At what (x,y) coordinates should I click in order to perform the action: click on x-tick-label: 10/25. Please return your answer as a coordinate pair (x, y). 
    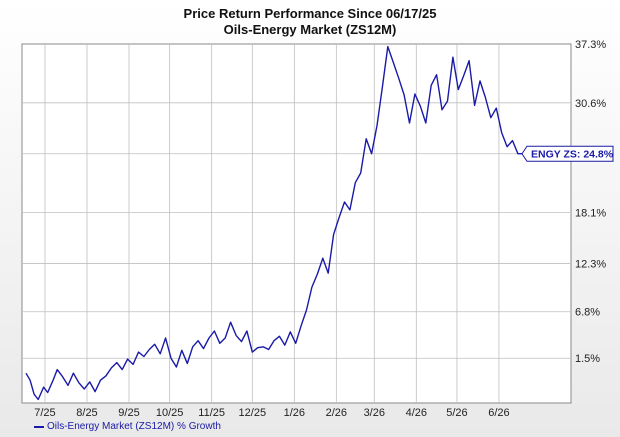
    Looking at the image, I should click on (170, 413).